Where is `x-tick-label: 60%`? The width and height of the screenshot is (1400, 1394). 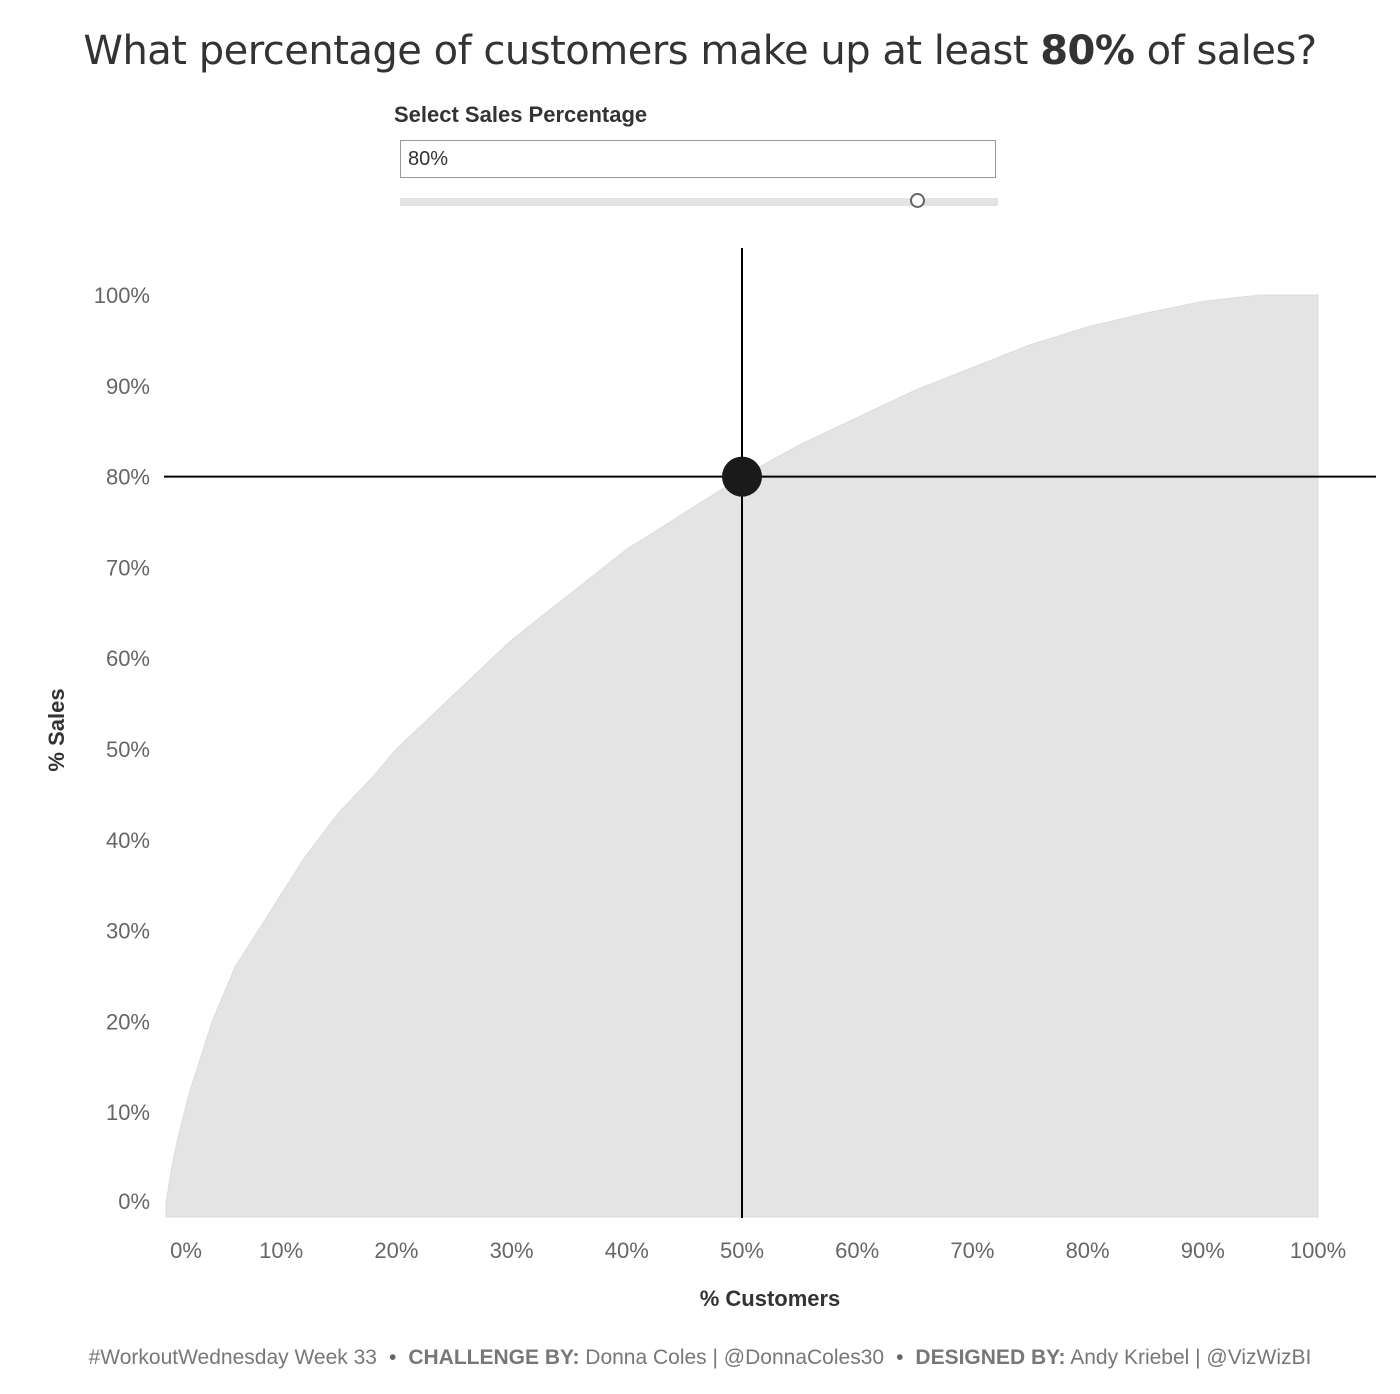
x-tick-label: 60% is located at coordinates (857, 1250).